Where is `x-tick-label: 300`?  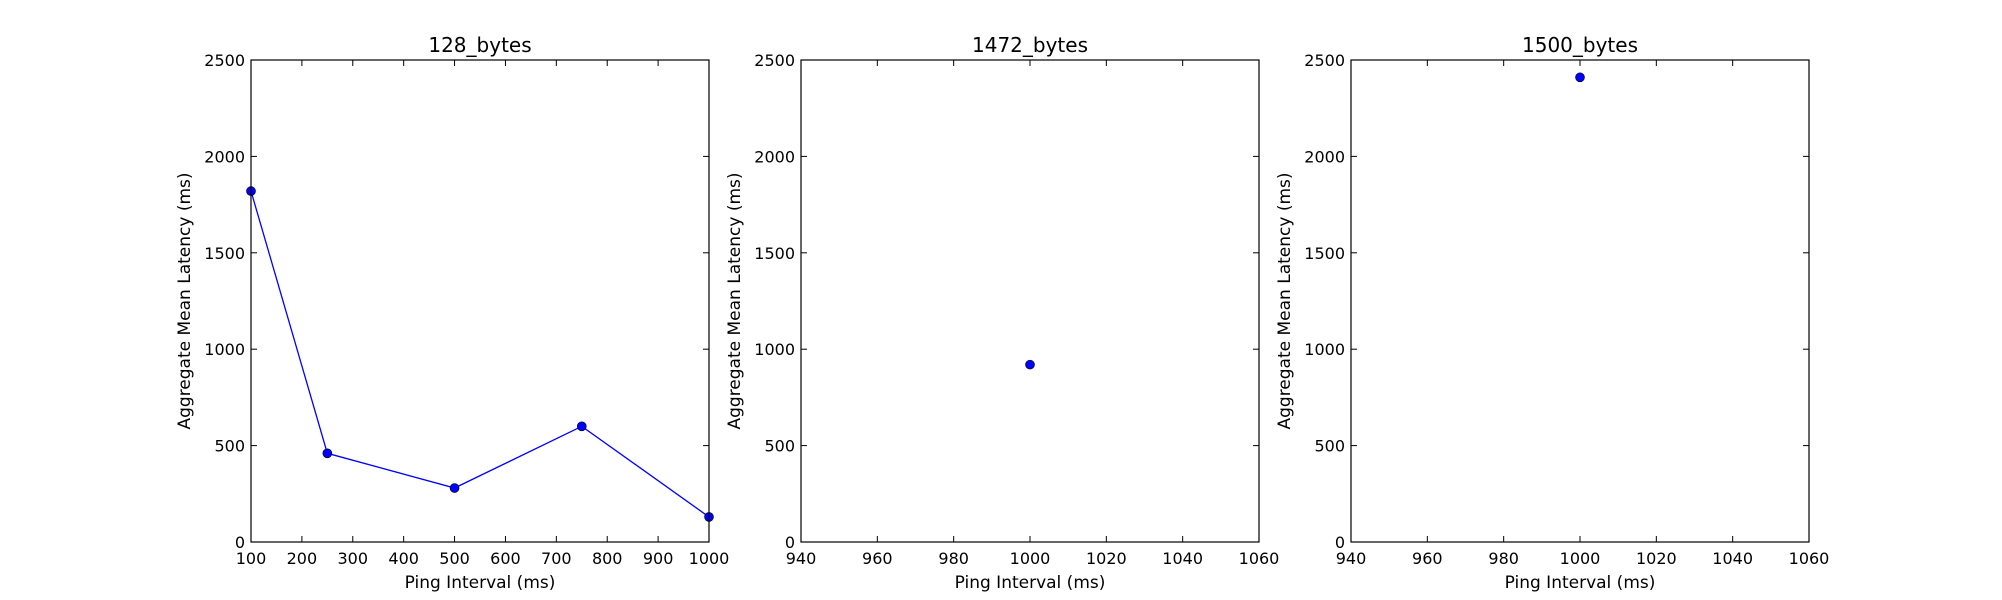 x-tick-label: 300 is located at coordinates (353, 558).